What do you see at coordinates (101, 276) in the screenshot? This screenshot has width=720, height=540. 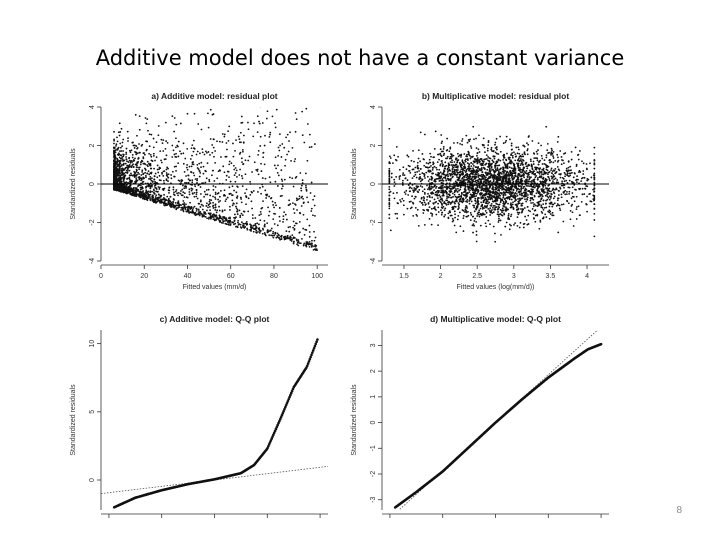 I see `x-tick-label: 0` at bounding box center [101, 276].